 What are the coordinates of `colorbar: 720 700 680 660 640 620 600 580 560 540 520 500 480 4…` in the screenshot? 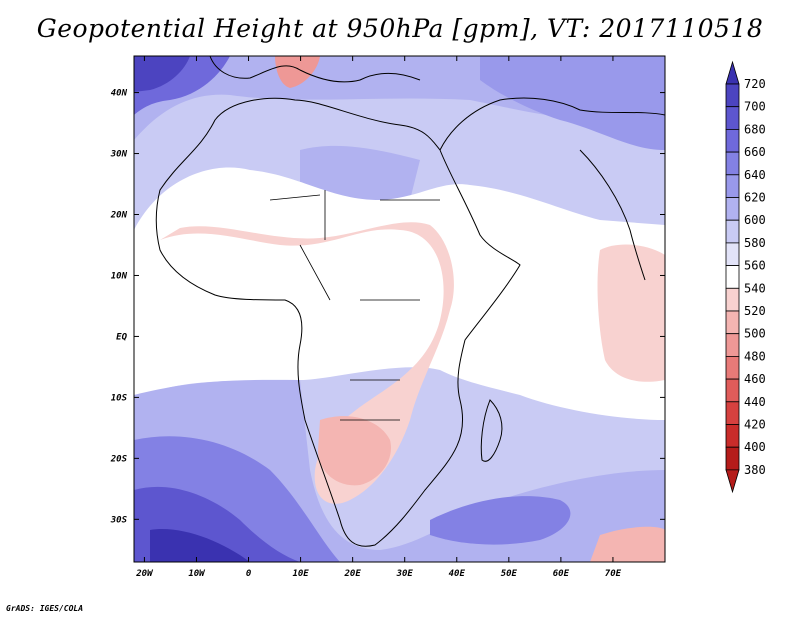 It's located at (745, 277).